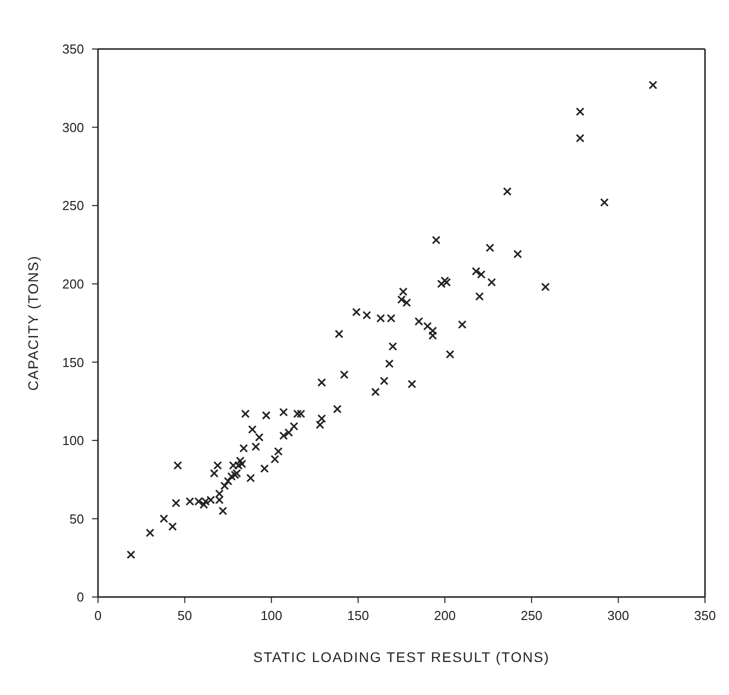 The height and width of the screenshot is (695, 729). What do you see at coordinates (77, 518) in the screenshot?
I see `y-tick-label: 50` at bounding box center [77, 518].